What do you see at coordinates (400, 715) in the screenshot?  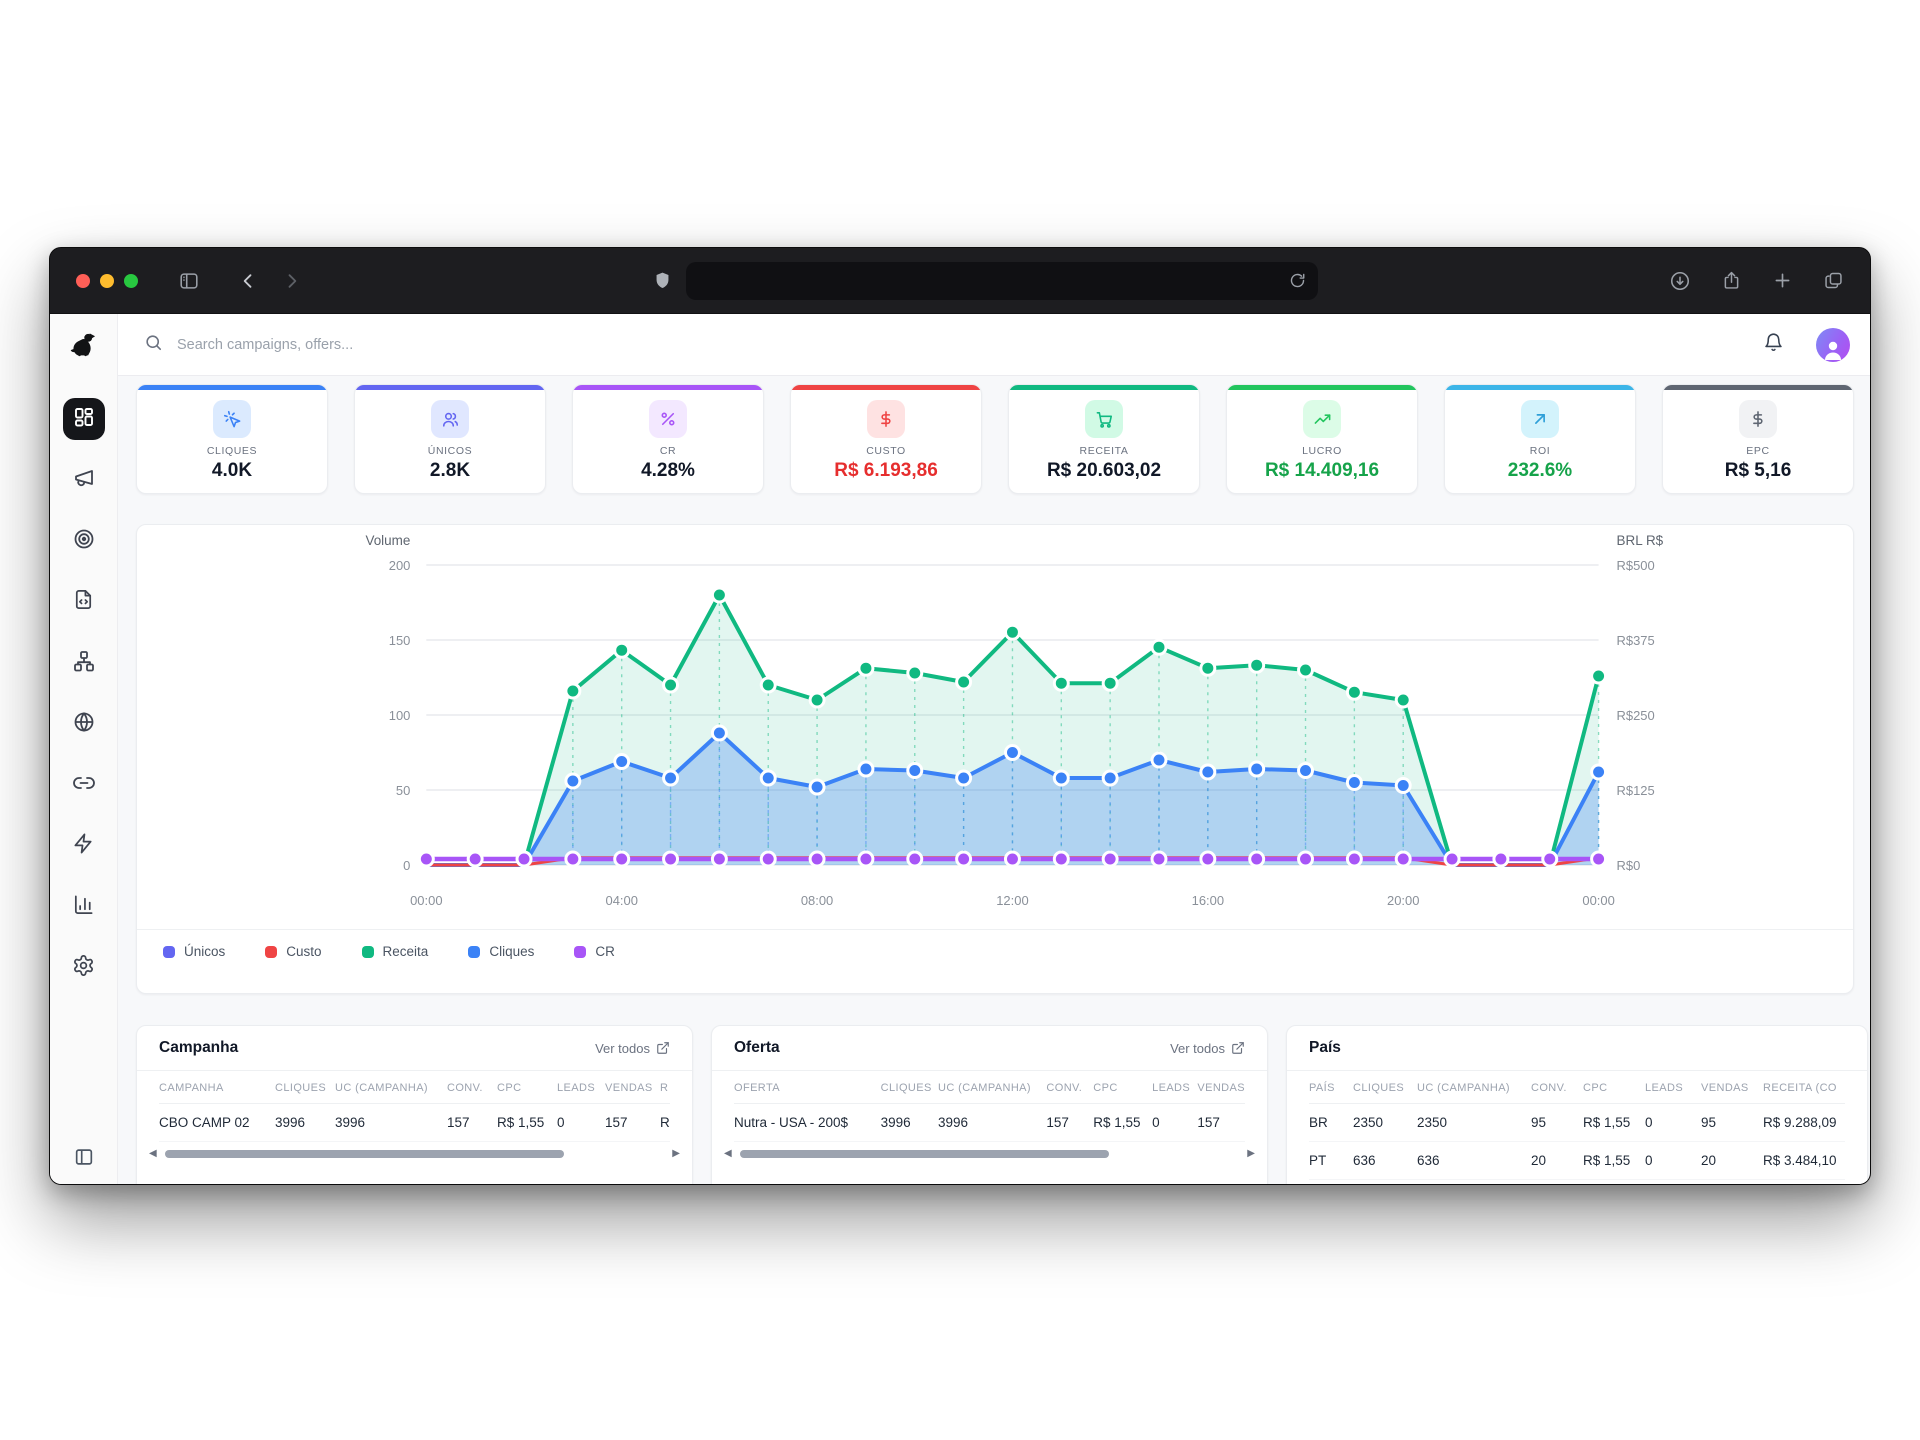 I see `svg-text: 100` at bounding box center [400, 715].